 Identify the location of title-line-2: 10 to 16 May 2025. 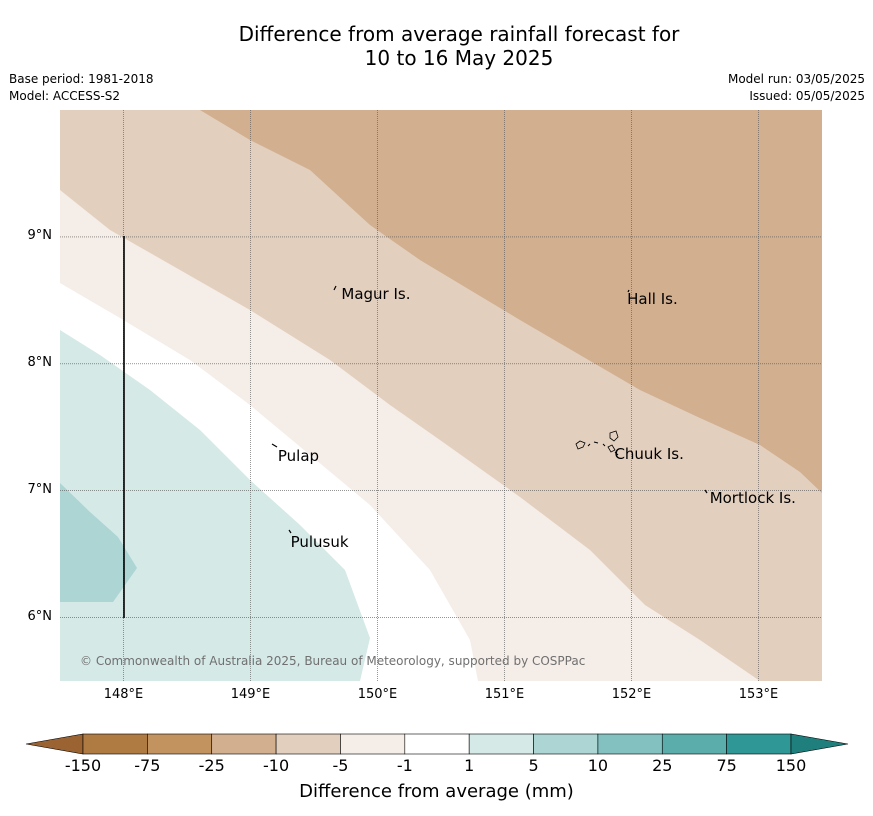
(459, 58).